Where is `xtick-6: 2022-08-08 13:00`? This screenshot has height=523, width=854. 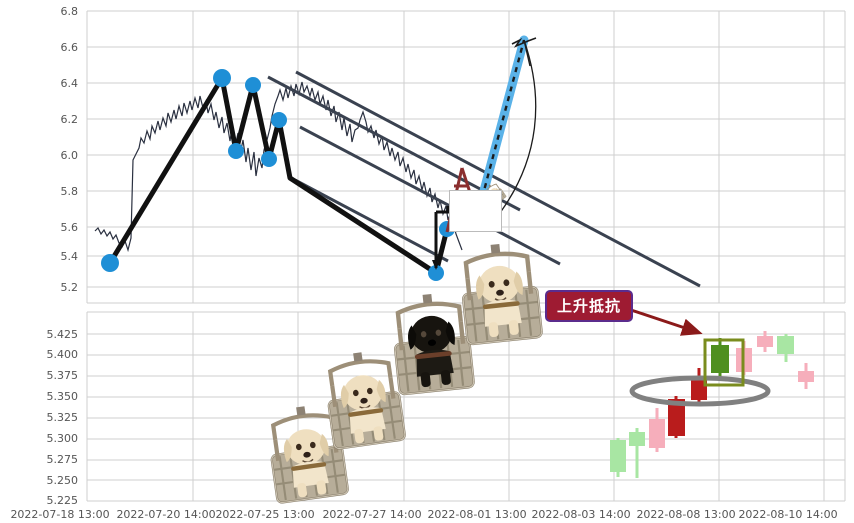
xtick-6: 2022-08-08 13:00 is located at coordinates (686, 514).